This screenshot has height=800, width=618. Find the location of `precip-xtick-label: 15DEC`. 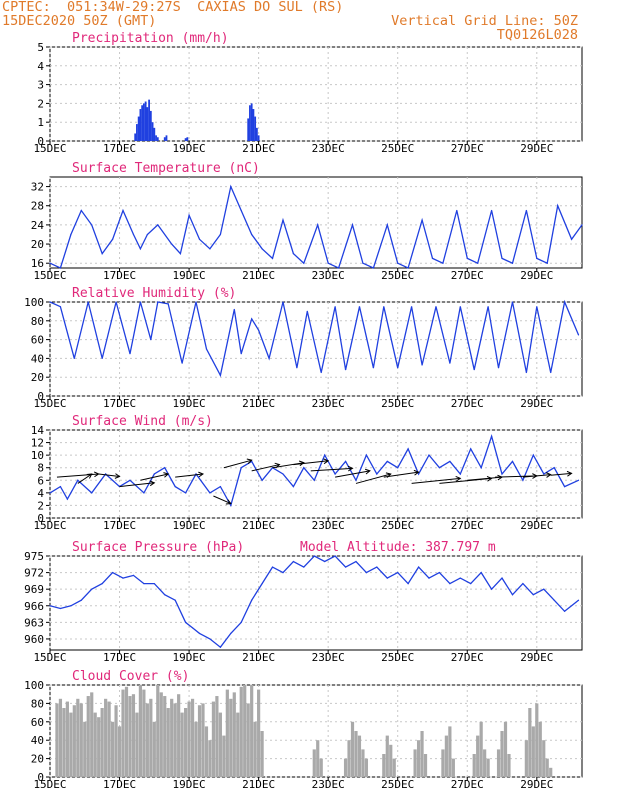

precip-xtick-label: 15DEC is located at coordinates (49, 148).